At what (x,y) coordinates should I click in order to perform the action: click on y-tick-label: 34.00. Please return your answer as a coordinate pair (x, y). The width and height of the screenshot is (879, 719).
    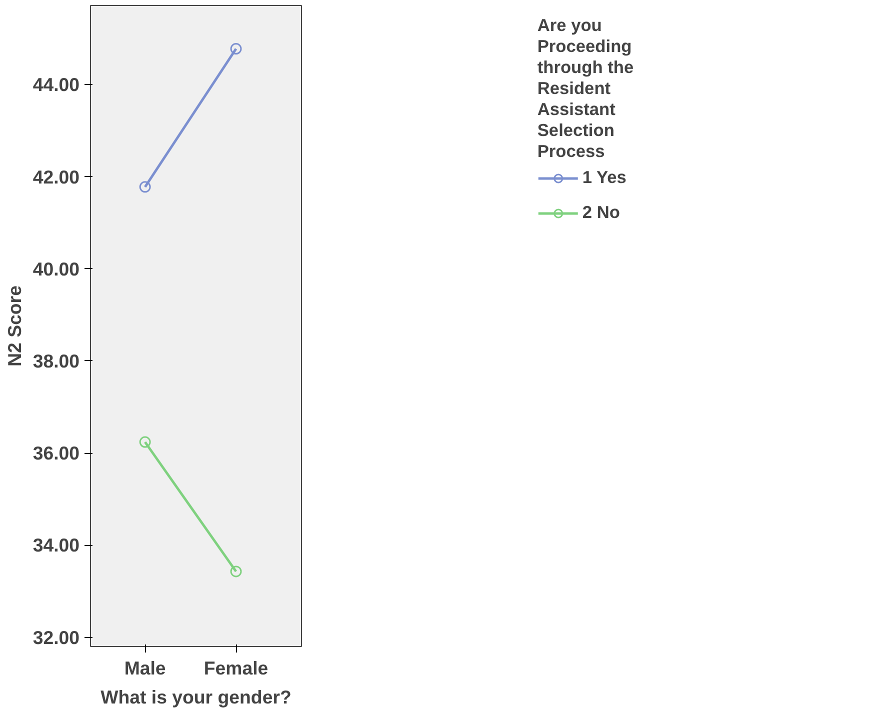
    Looking at the image, I should click on (56, 545).